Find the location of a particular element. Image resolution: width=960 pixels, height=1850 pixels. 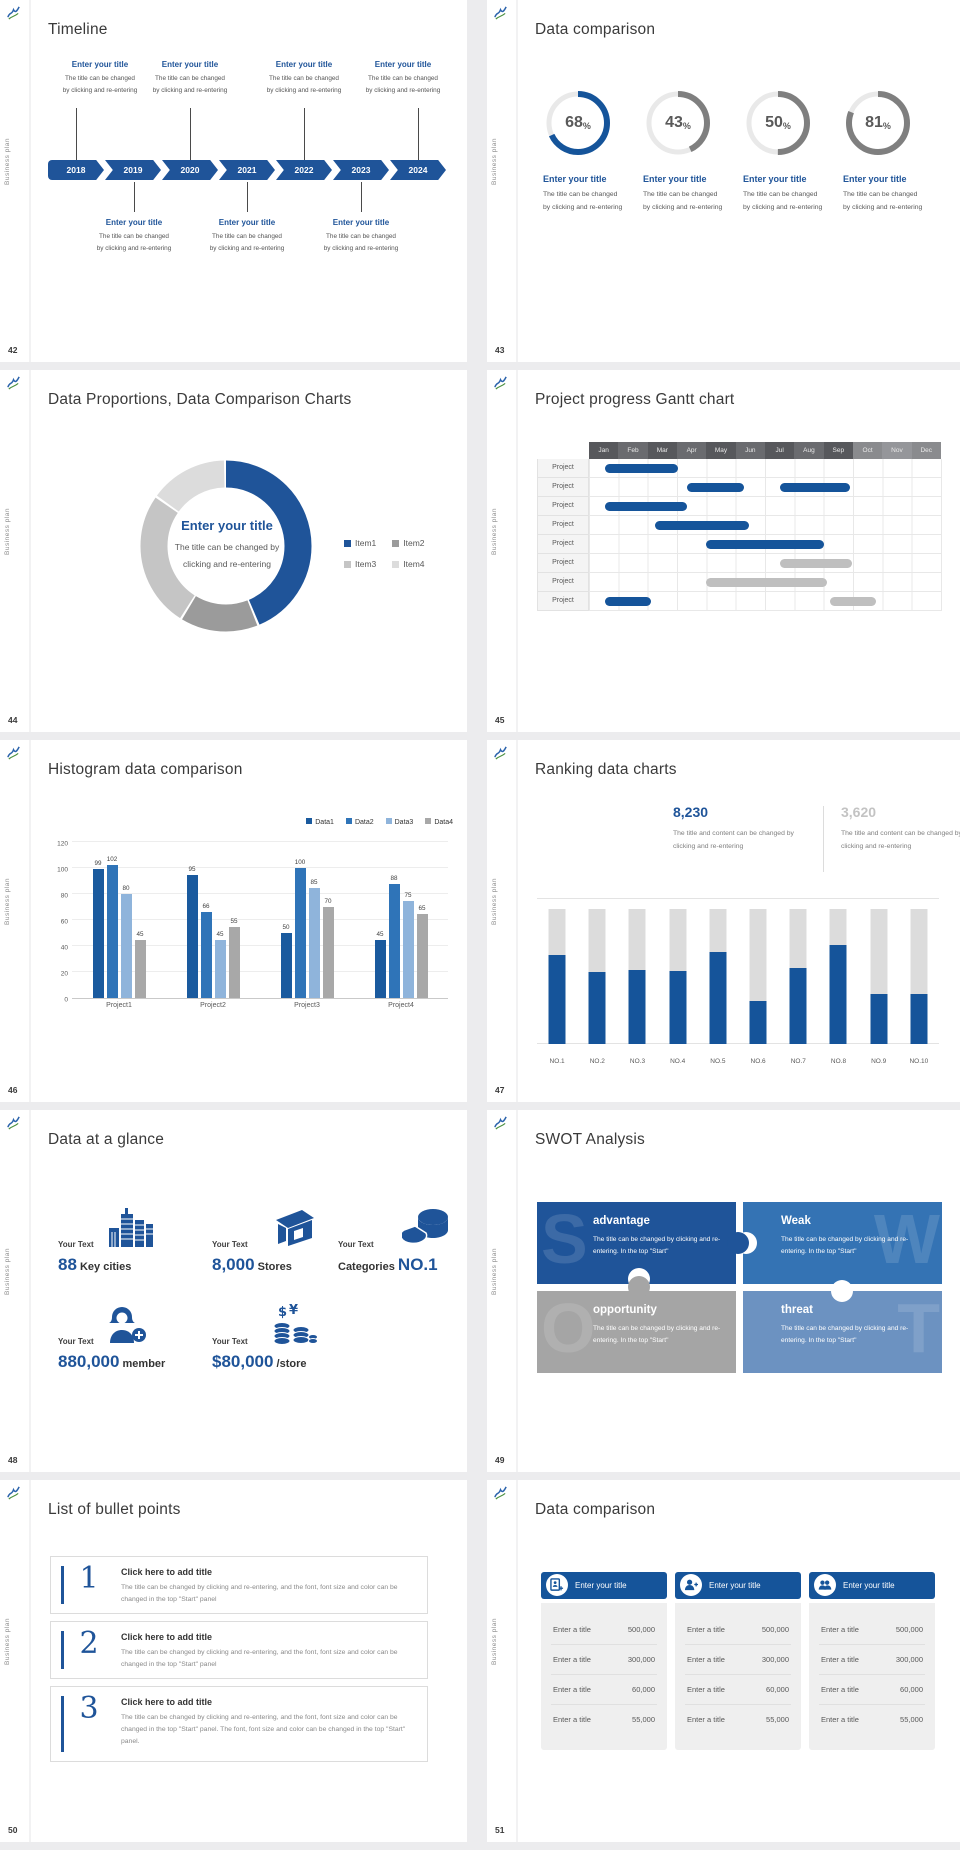

timeline-connector is located at coordinates (304, 134).